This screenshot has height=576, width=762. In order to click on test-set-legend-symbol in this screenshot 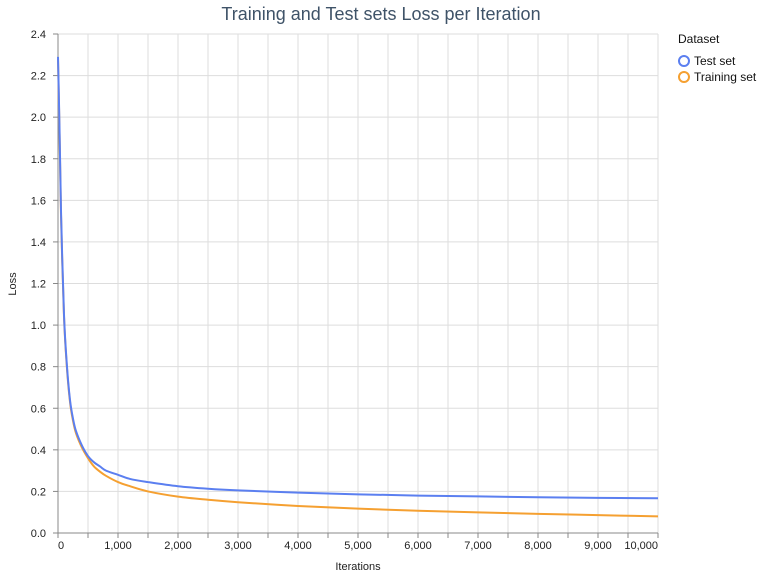, I will do `click(684, 61)`.